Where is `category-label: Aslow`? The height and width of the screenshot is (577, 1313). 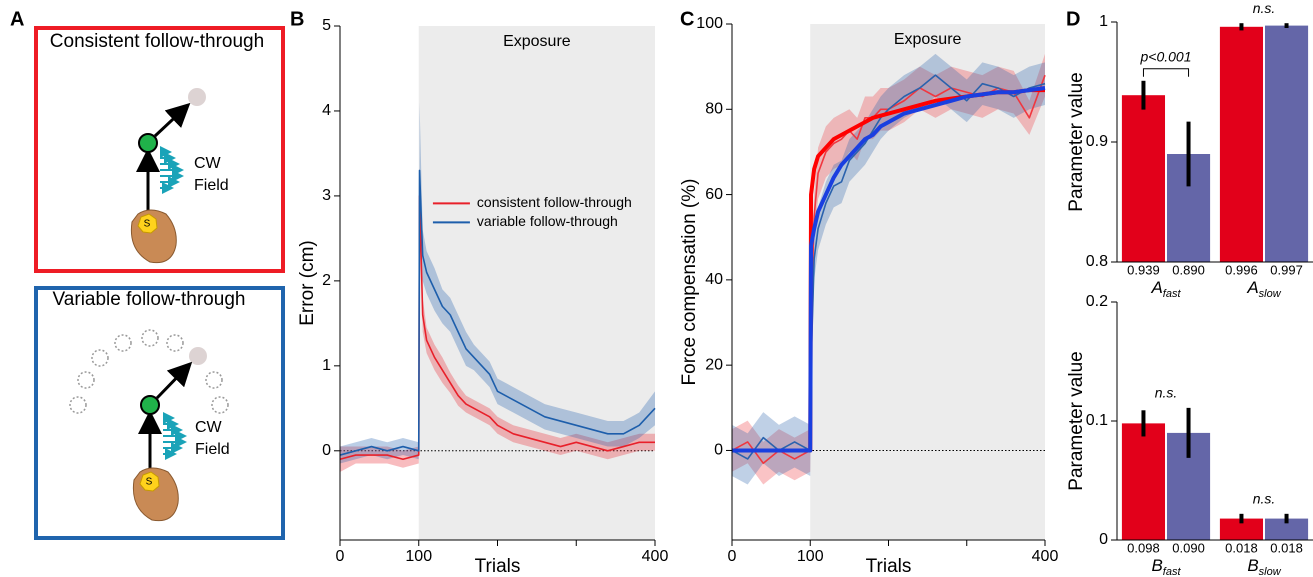
category-label: Aslow is located at coordinates (1263, 288).